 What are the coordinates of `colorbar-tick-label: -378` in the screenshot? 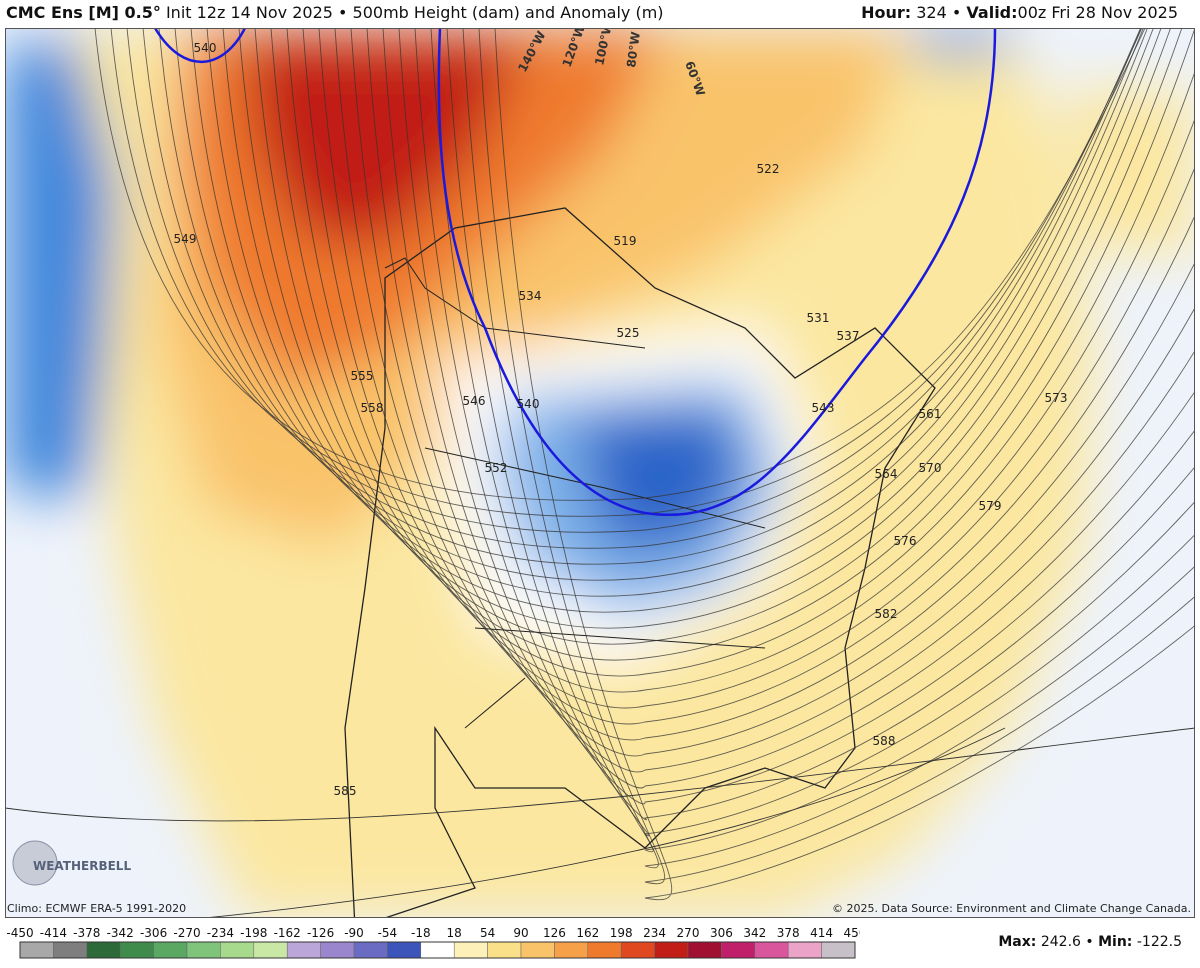 It's located at (86, 933).